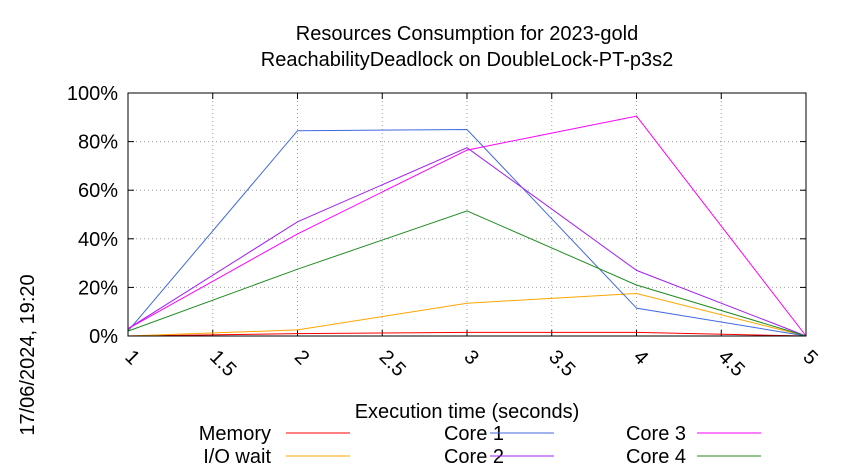 This screenshot has height=475, width=850. What do you see at coordinates (98, 191) in the screenshot?
I see `y-tick-label: 60%` at bounding box center [98, 191].